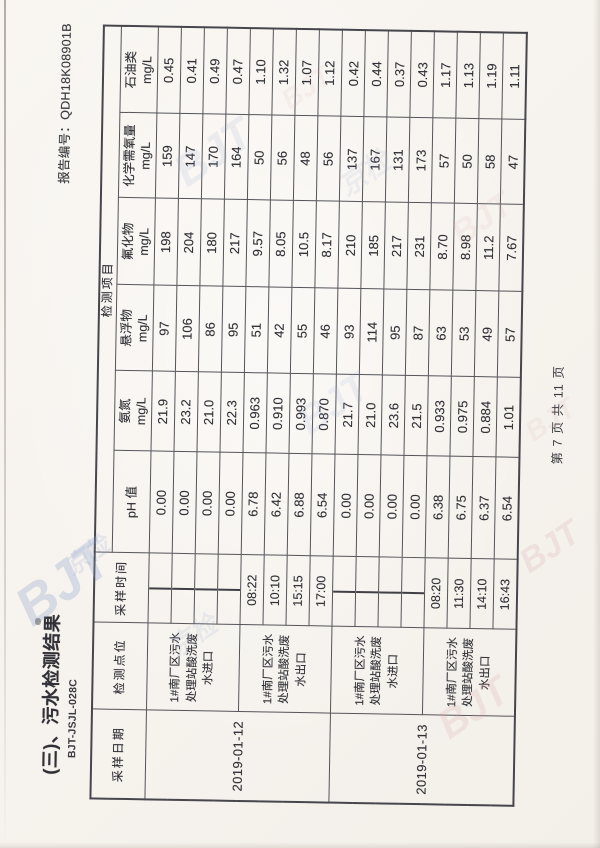 The width and height of the screenshot is (600, 848). I want to click on time-cell: 17:00, so click(321, 591).